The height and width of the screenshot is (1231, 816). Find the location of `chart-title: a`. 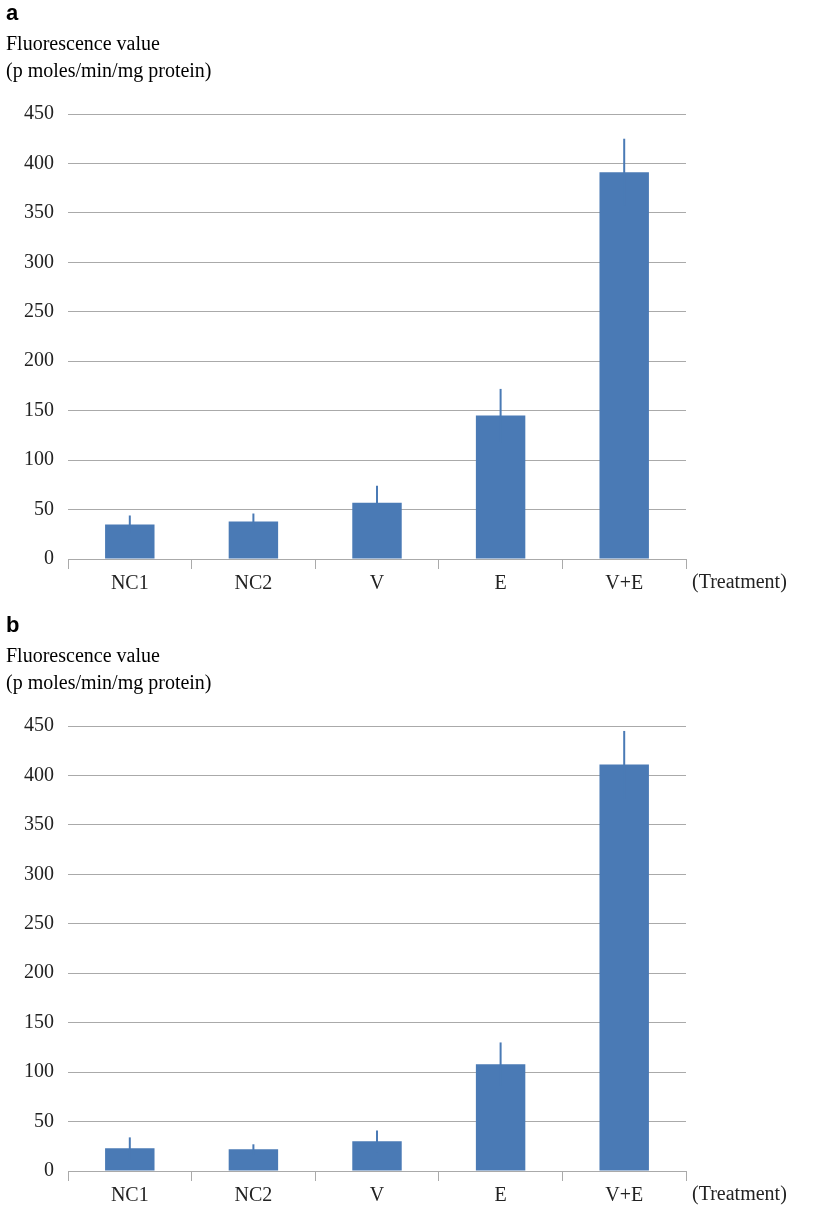

chart-title: a is located at coordinates (12, 13).